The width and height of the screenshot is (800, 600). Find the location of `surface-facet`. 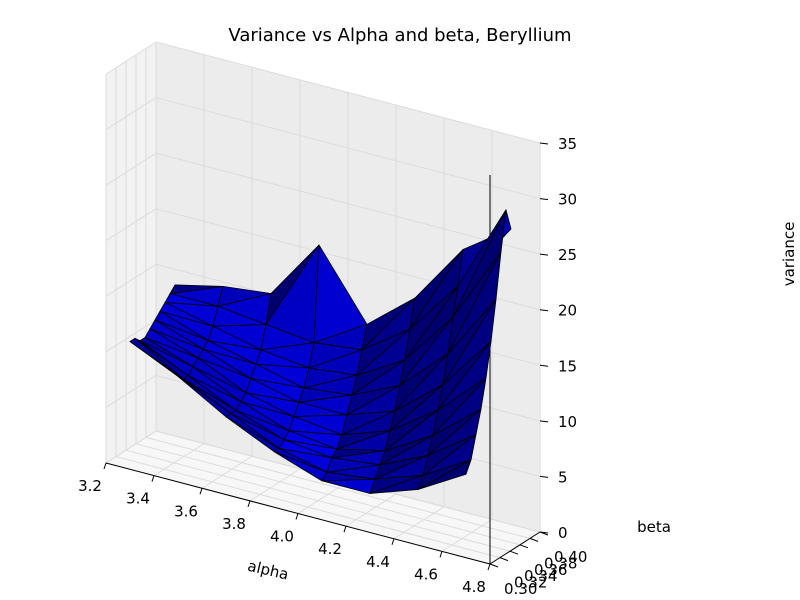

surface-facet is located at coordinates (444, 474).